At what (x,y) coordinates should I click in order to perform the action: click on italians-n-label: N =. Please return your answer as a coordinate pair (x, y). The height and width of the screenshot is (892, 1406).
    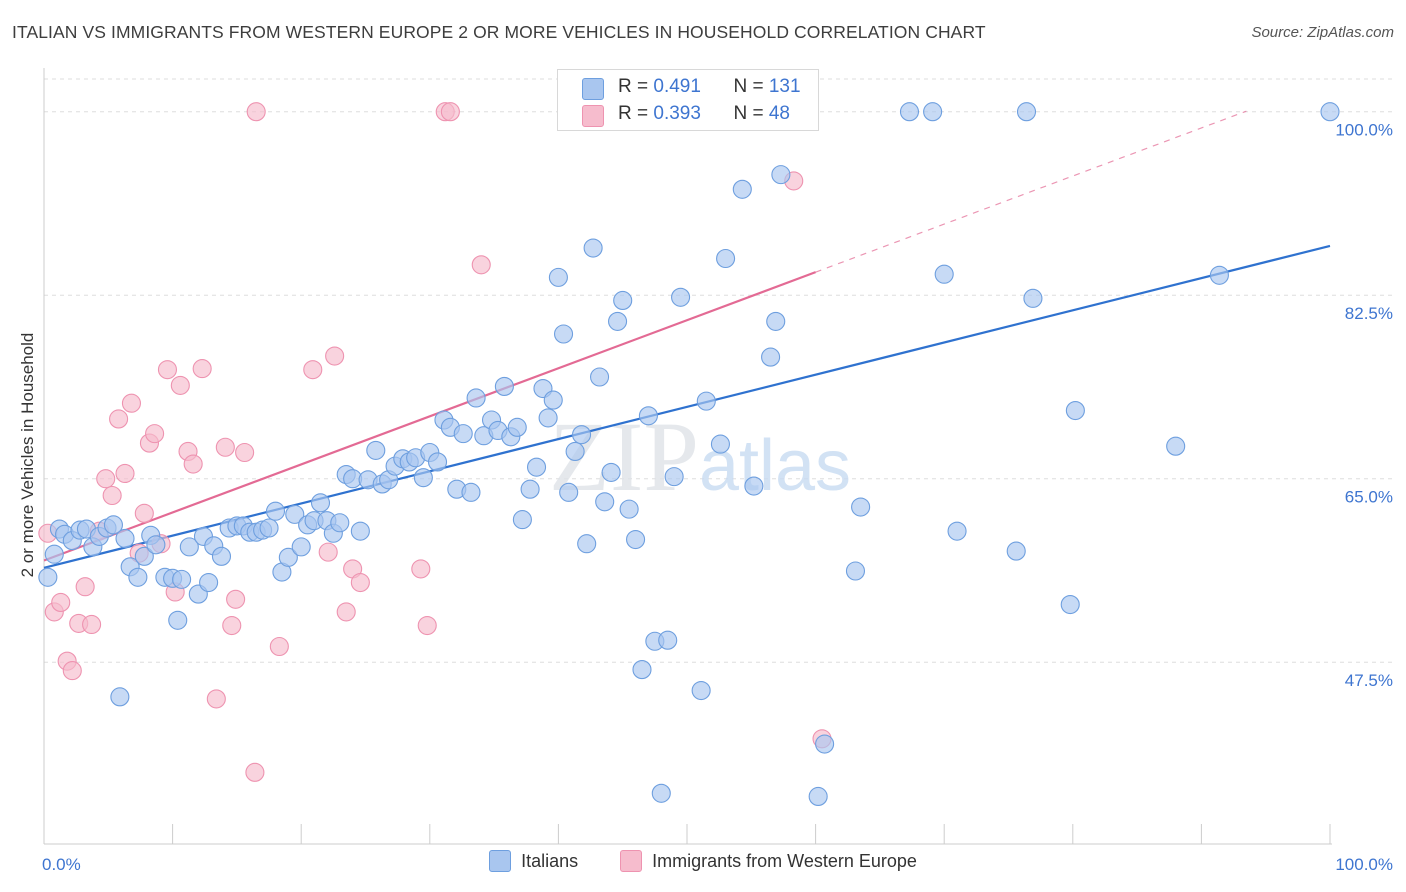
    Looking at the image, I should click on (751, 86).